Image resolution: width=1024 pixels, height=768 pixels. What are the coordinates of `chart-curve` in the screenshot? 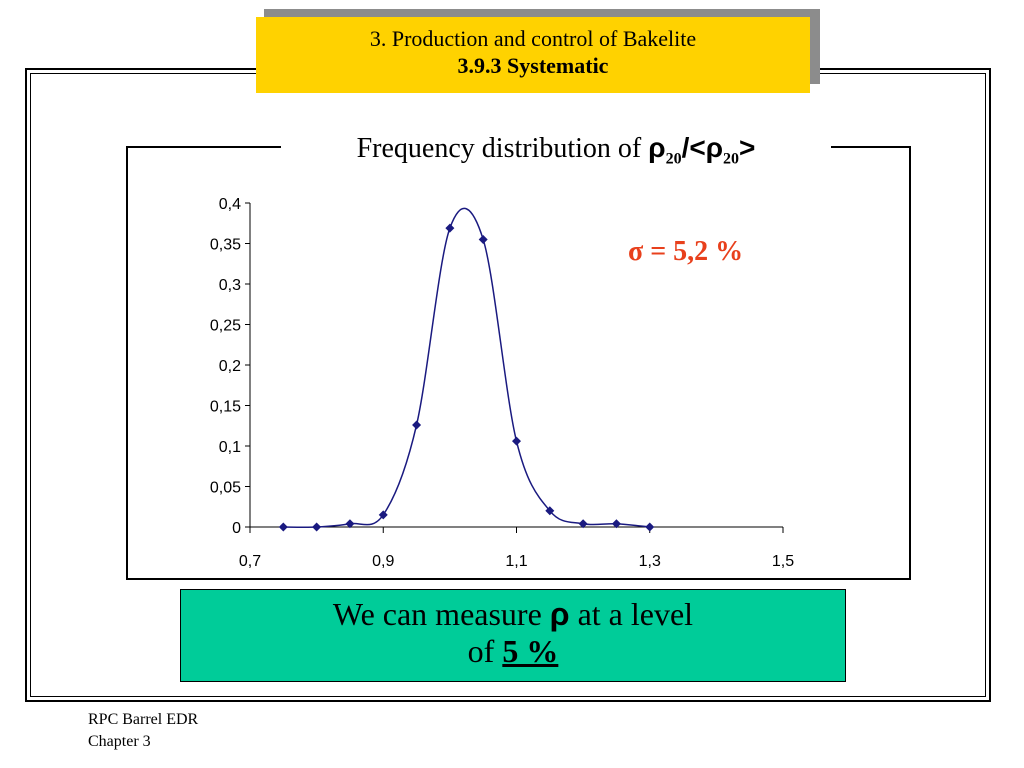 It's located at (466, 367).